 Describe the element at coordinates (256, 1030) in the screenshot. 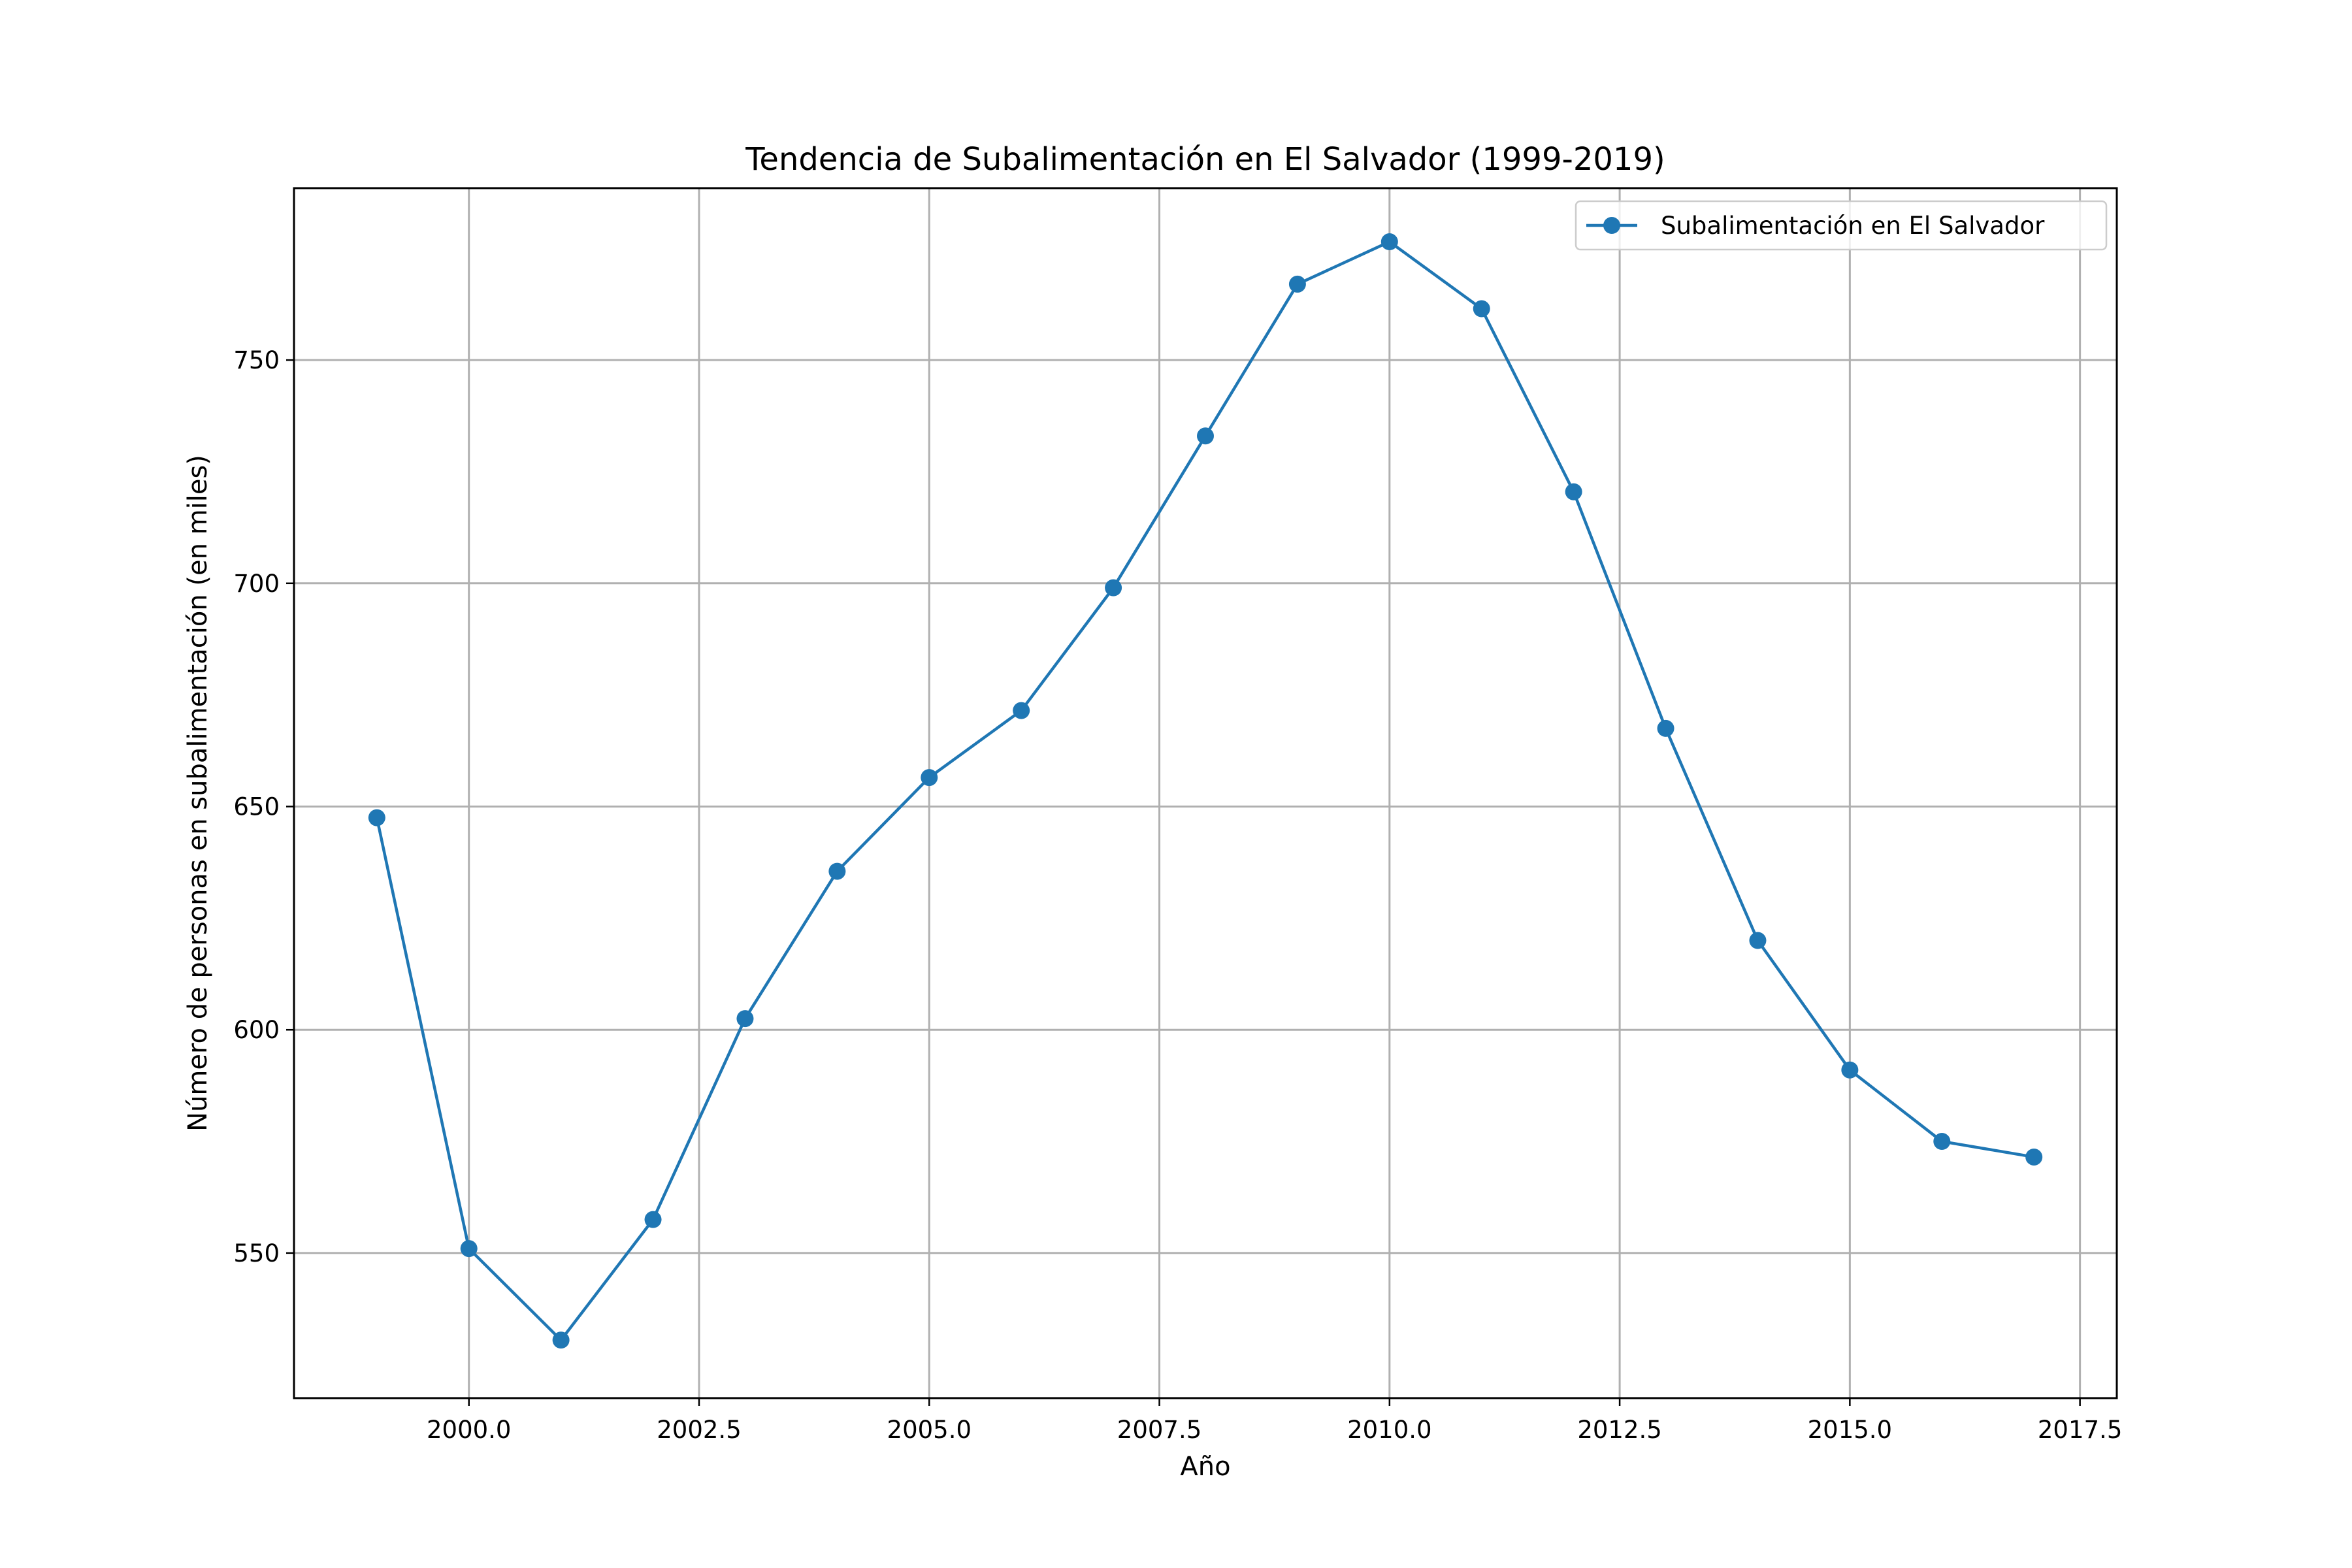

I see `y-tick-label: 600` at that location.